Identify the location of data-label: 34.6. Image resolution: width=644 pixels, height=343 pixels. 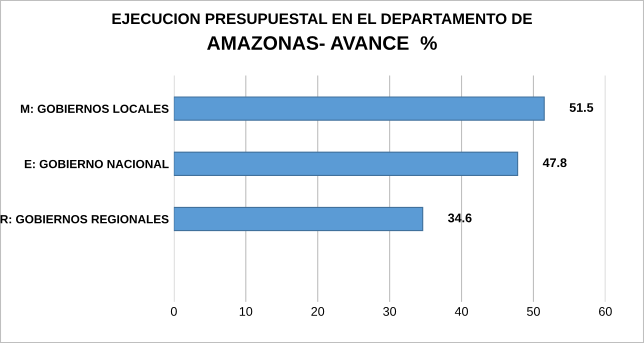
(460, 218).